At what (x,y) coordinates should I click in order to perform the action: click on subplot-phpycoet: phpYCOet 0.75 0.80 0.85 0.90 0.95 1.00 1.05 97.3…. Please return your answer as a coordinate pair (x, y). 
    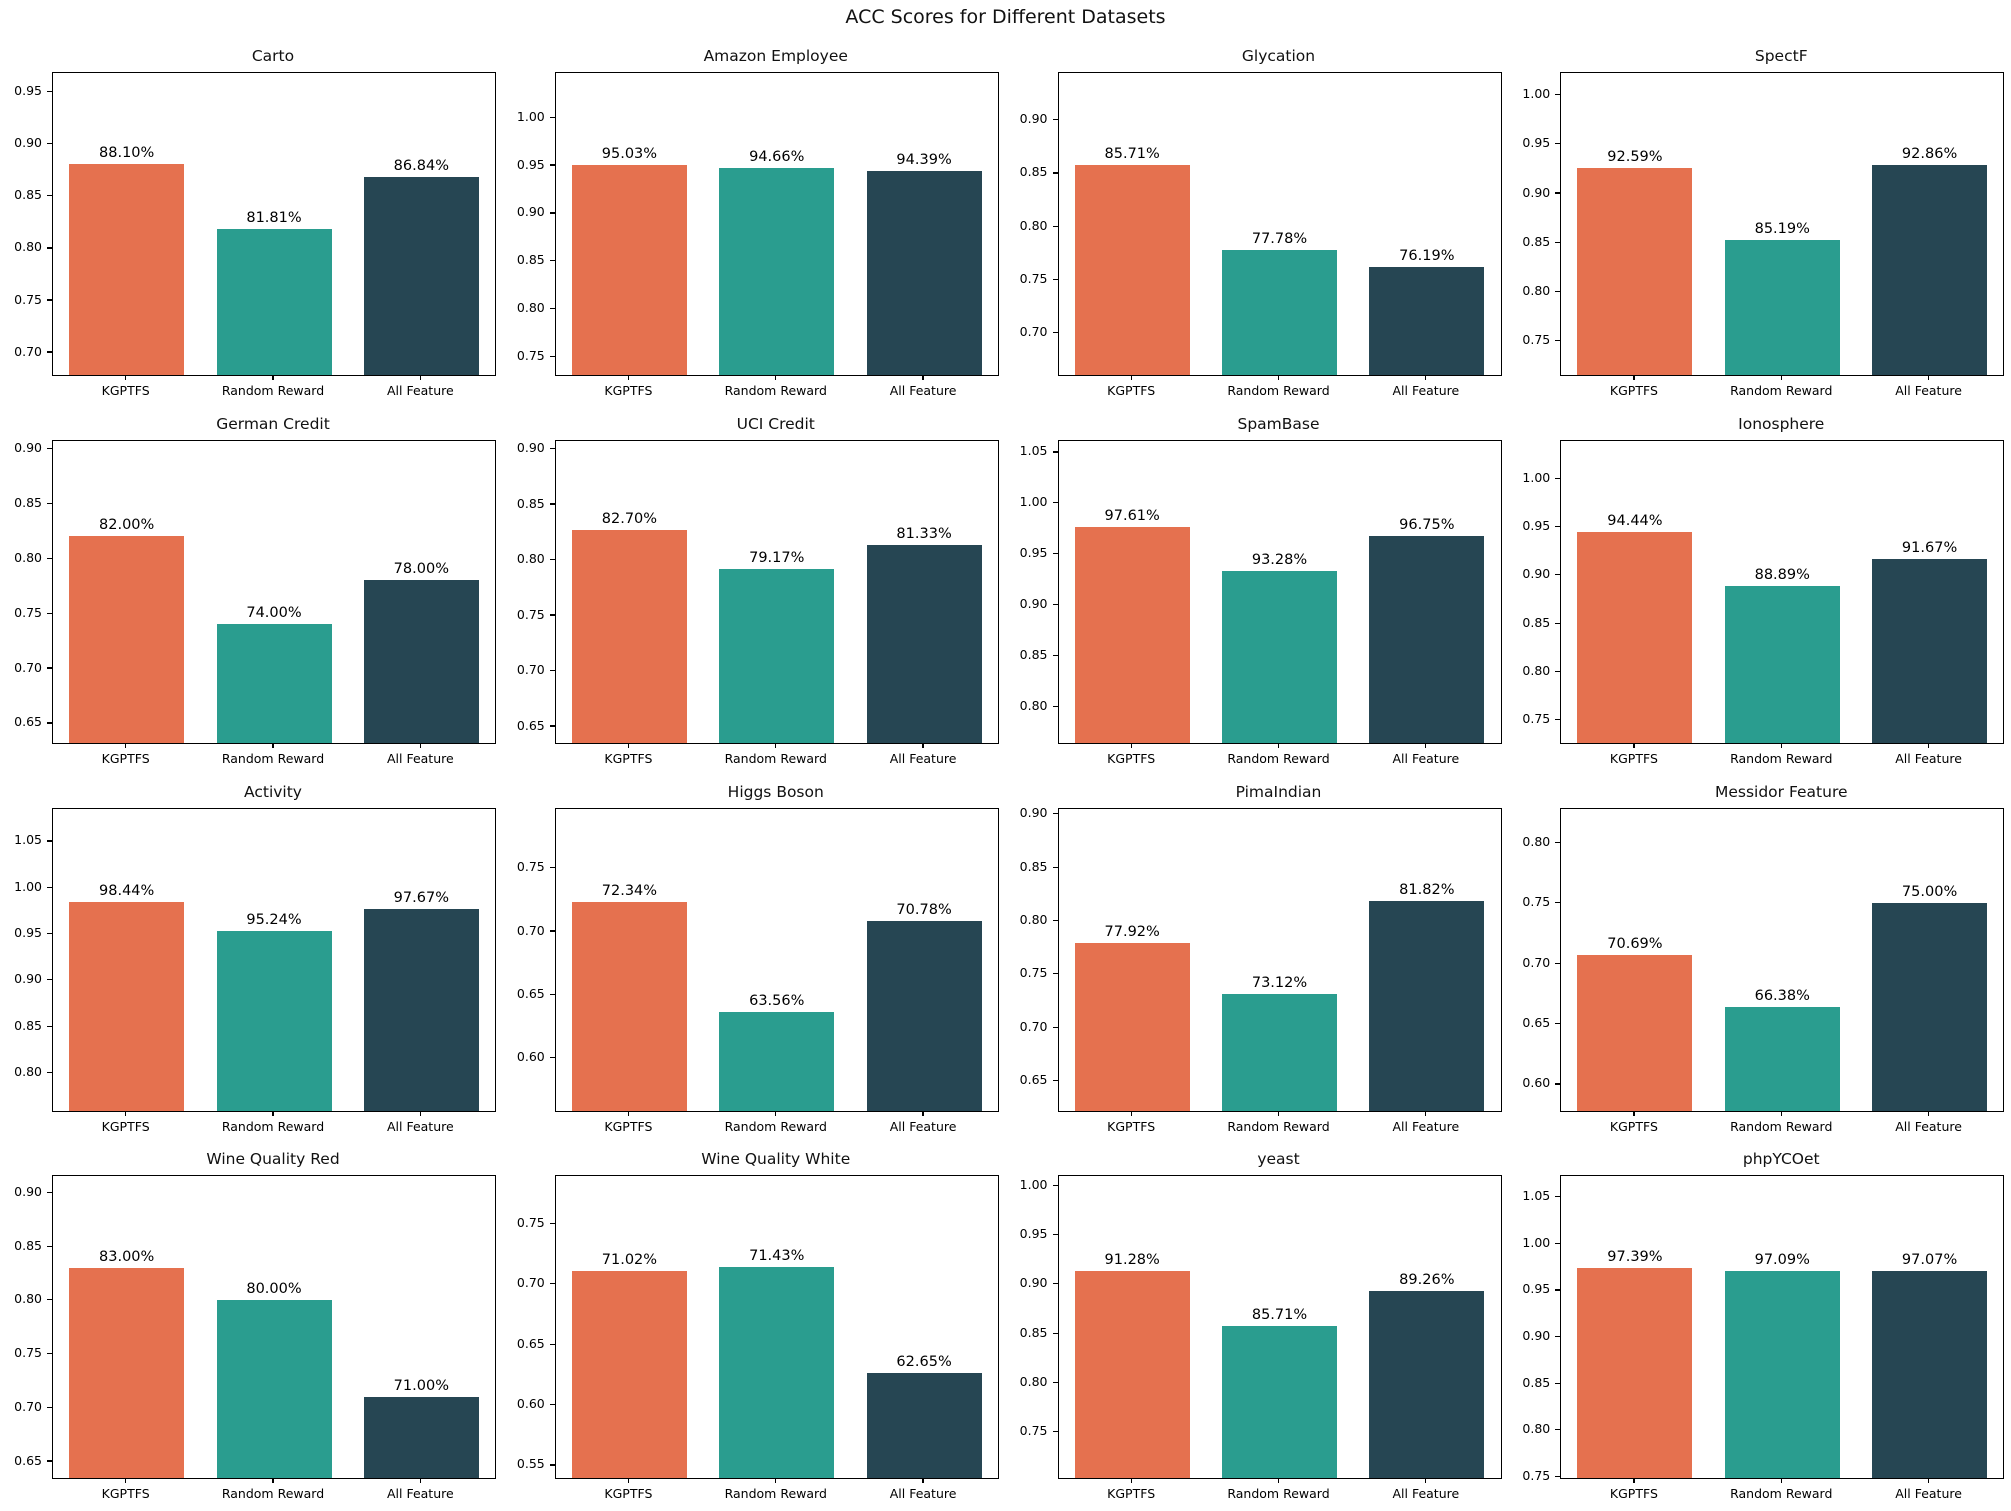
    Looking at the image, I should click on (1759, 1327).